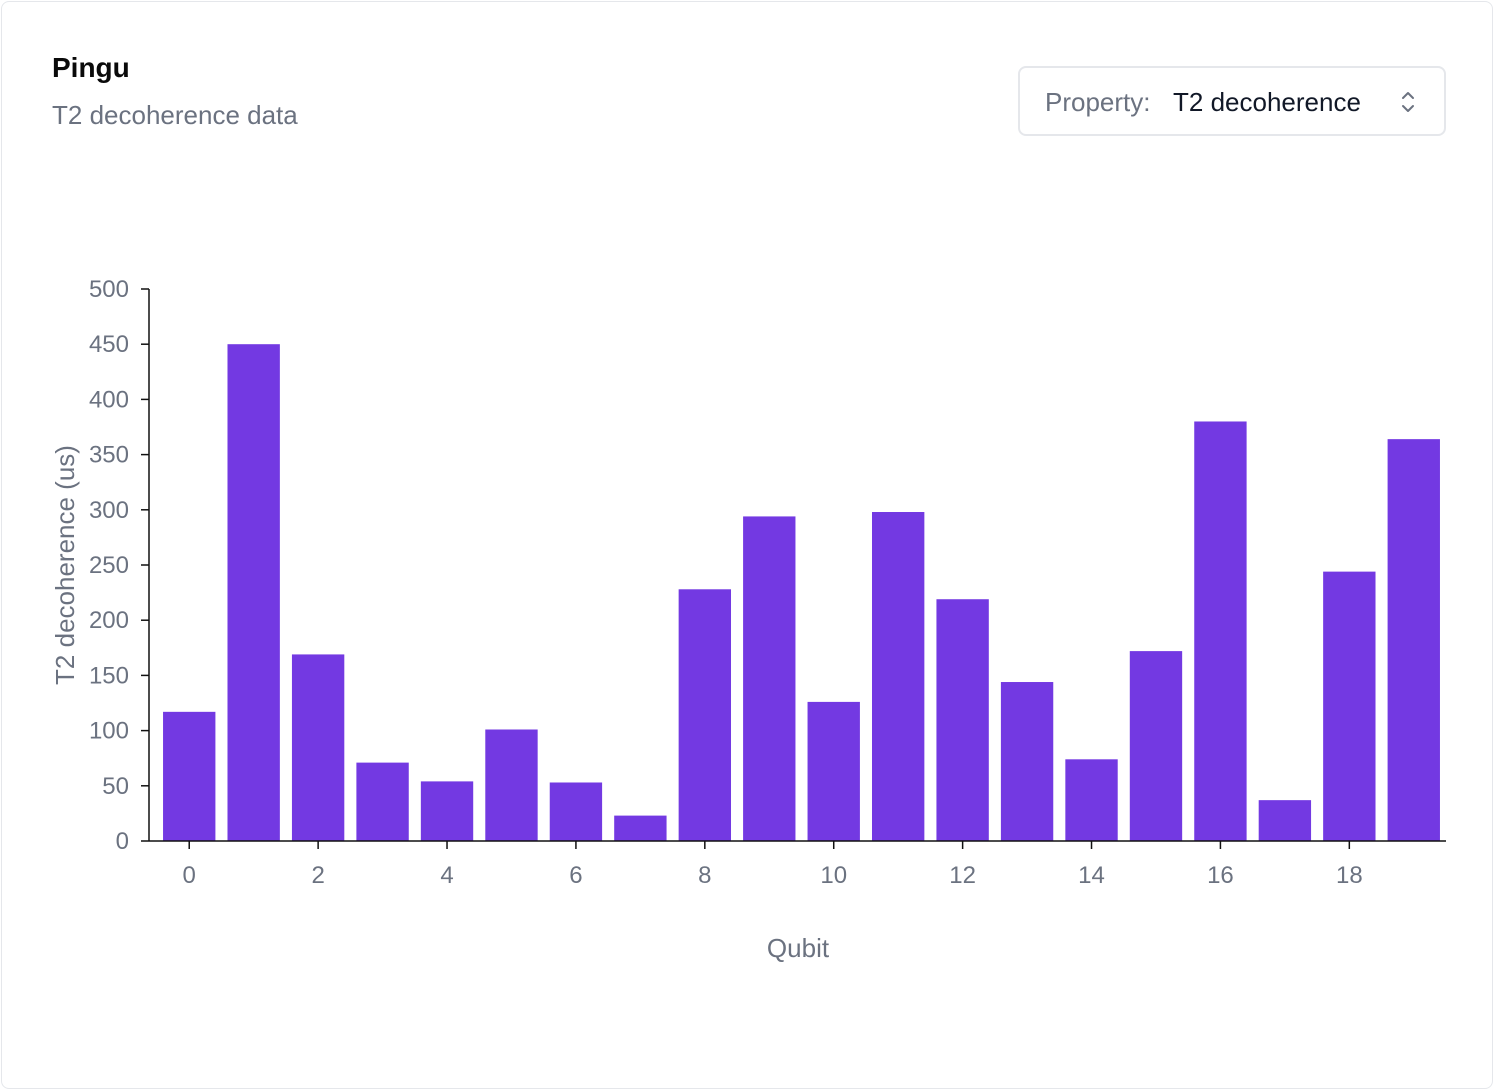  What do you see at coordinates (962, 875) in the screenshot?
I see `x-tick-label: 12` at bounding box center [962, 875].